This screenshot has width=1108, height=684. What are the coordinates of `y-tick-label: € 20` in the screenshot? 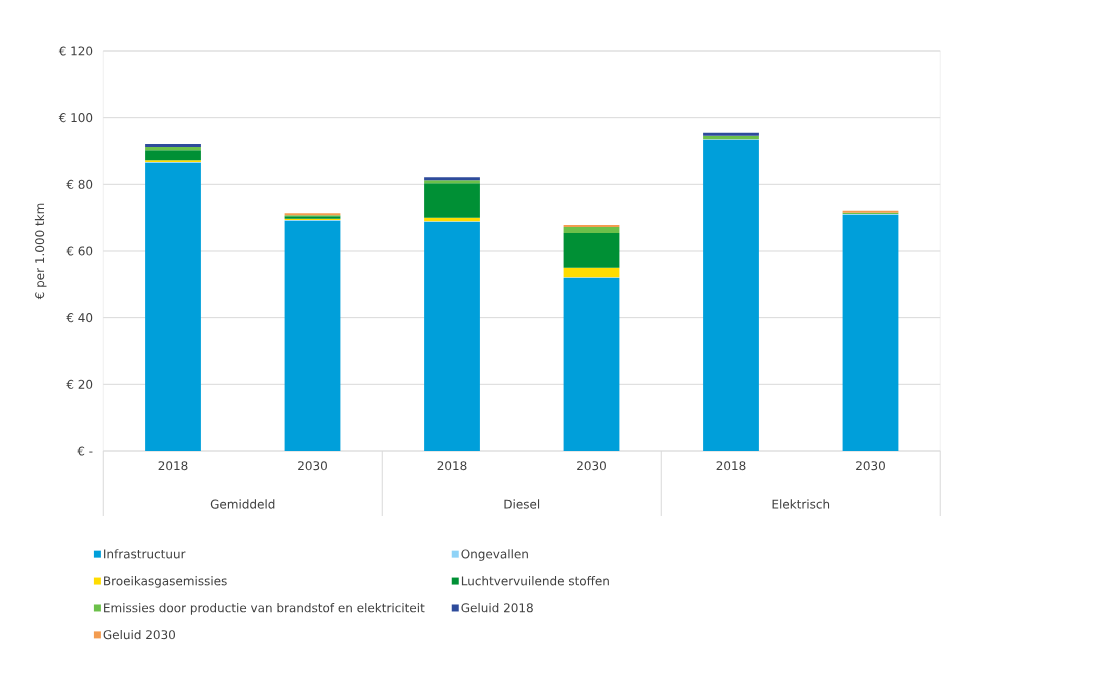 It's located at (79, 384).